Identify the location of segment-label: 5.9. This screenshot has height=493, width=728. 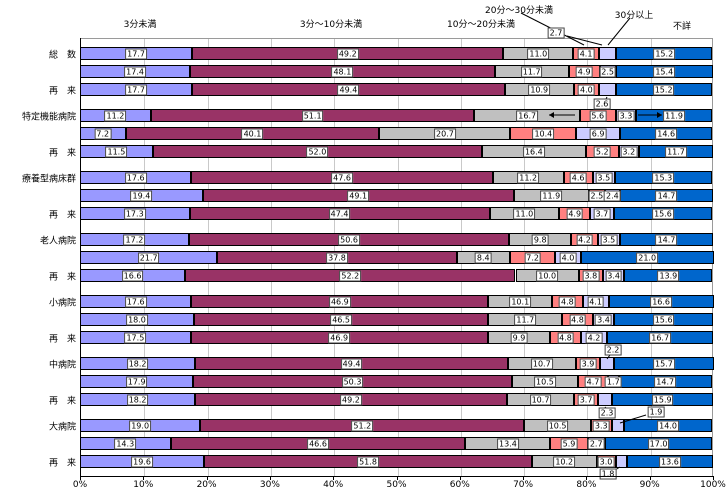
(569, 443).